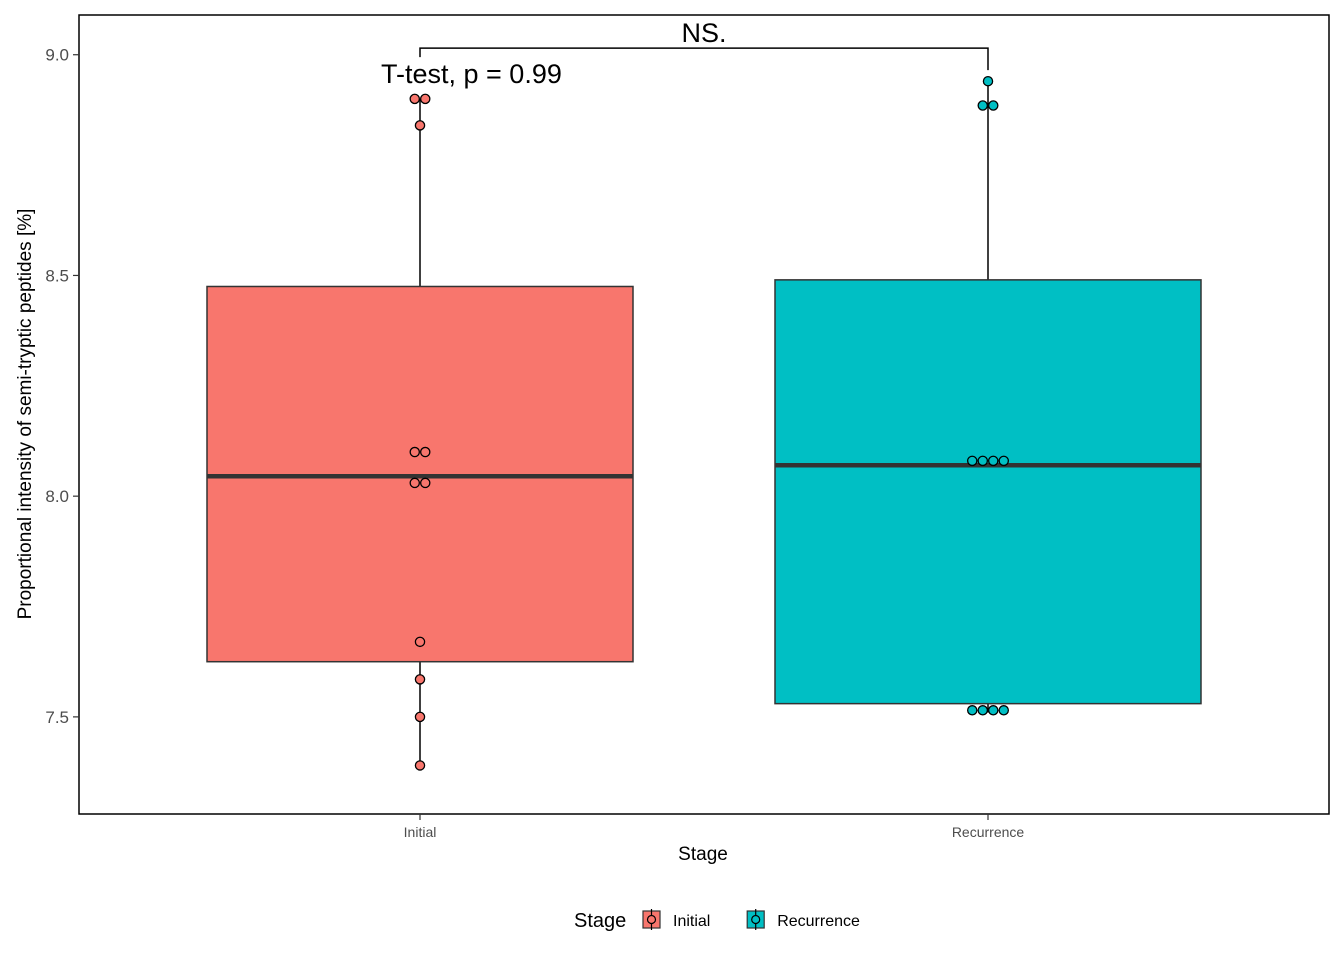 The width and height of the screenshot is (1344, 960). What do you see at coordinates (600, 921) in the screenshot?
I see `legend-title: Stage` at bounding box center [600, 921].